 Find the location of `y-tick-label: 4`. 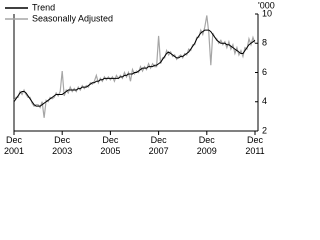

y-tick-label: 4 is located at coordinates (264, 101).